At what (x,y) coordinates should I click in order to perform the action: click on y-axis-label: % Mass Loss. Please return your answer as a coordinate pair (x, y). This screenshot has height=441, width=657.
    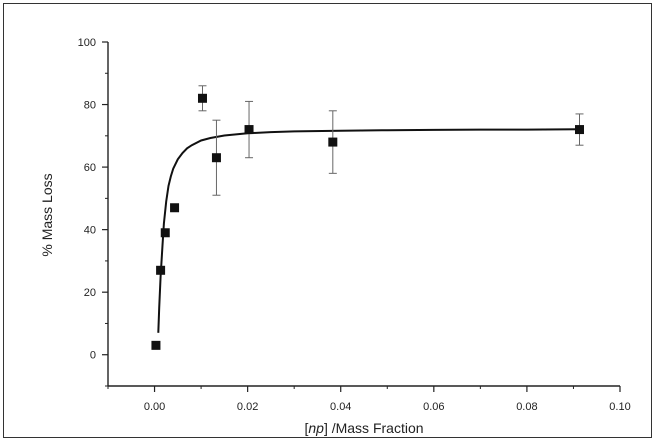
    Looking at the image, I should click on (47, 214).